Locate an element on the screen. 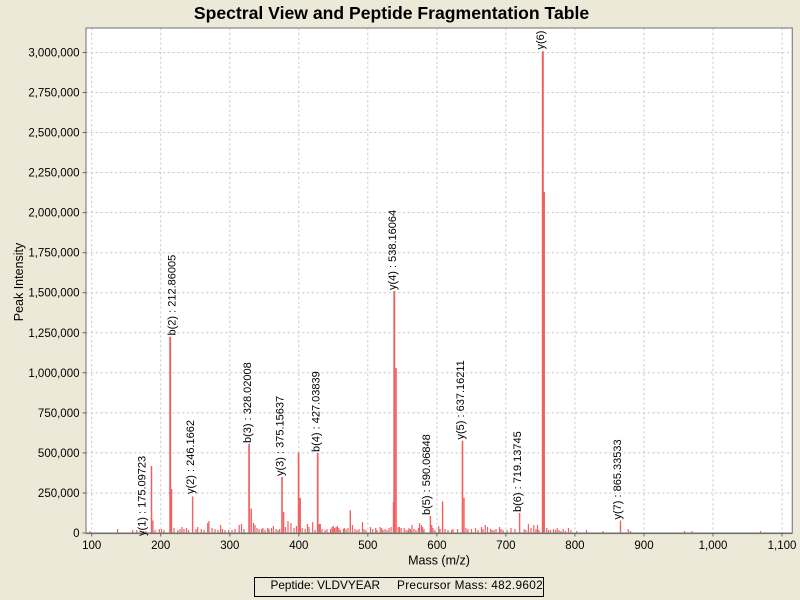  svg-text: Mass (m/z) is located at coordinates (439, 561).